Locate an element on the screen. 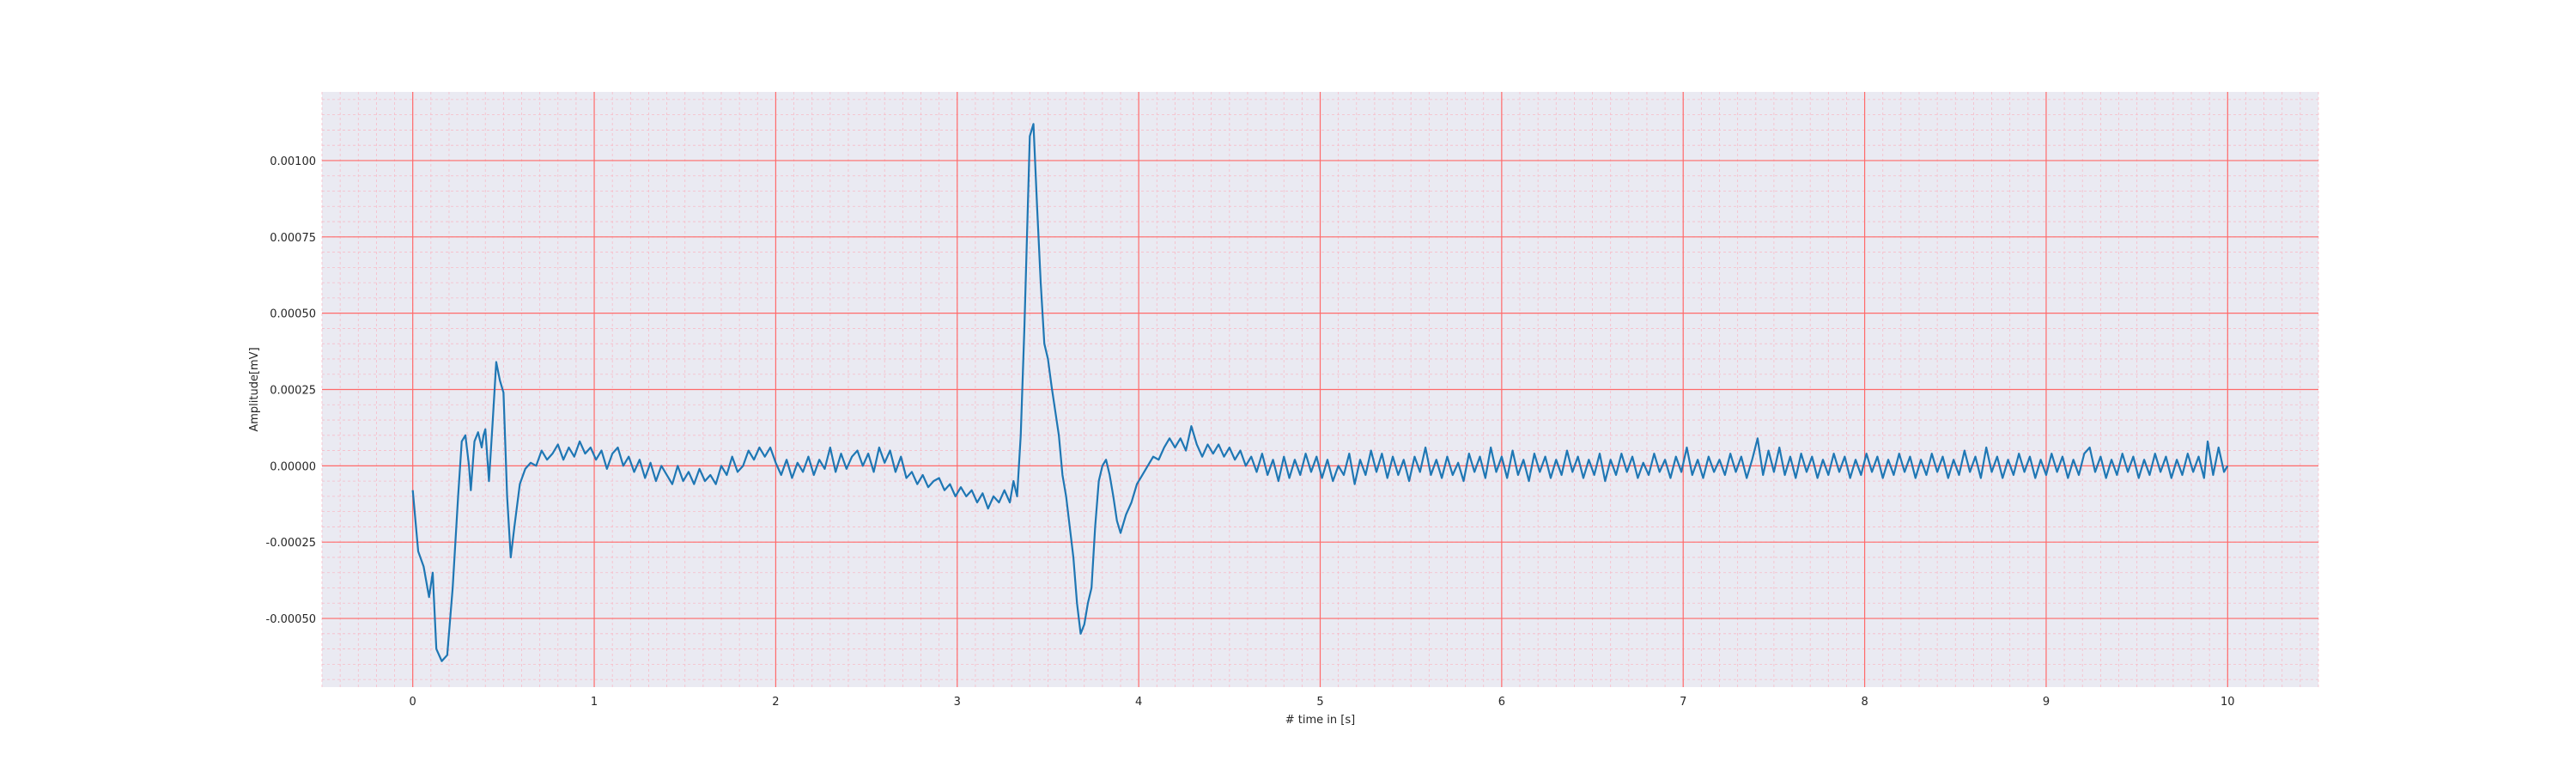 The height and width of the screenshot is (773, 2576). y-tick-label: 0.00025 is located at coordinates (293, 391).